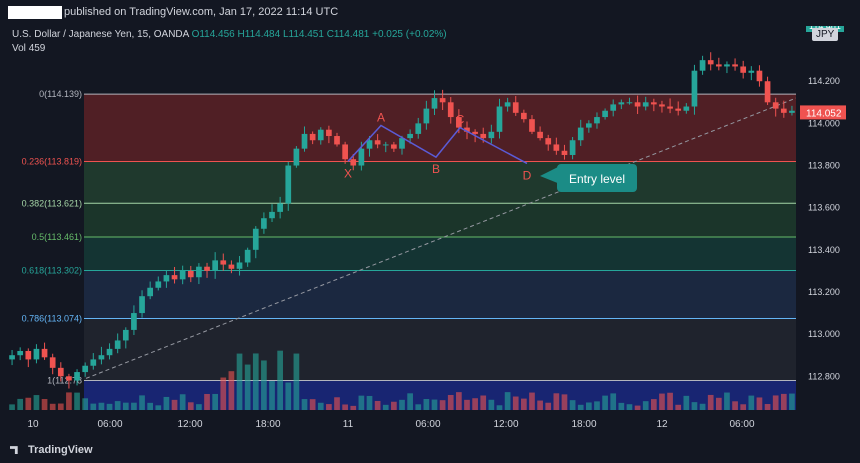 The image size is (860, 463). Describe the element at coordinates (35, 12) in the screenshot. I see `redacted-username` at that location.